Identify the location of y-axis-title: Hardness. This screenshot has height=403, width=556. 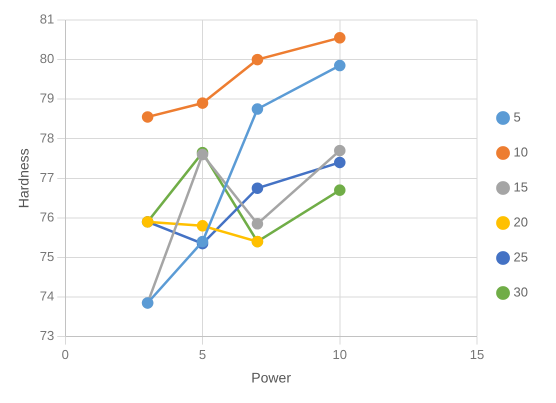
(23, 178).